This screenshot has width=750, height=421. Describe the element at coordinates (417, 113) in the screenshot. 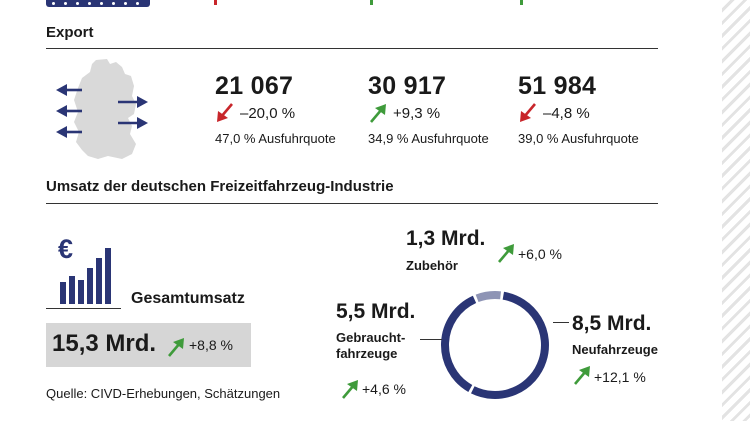

I see `stat-change-text: +9,3 %` at that location.